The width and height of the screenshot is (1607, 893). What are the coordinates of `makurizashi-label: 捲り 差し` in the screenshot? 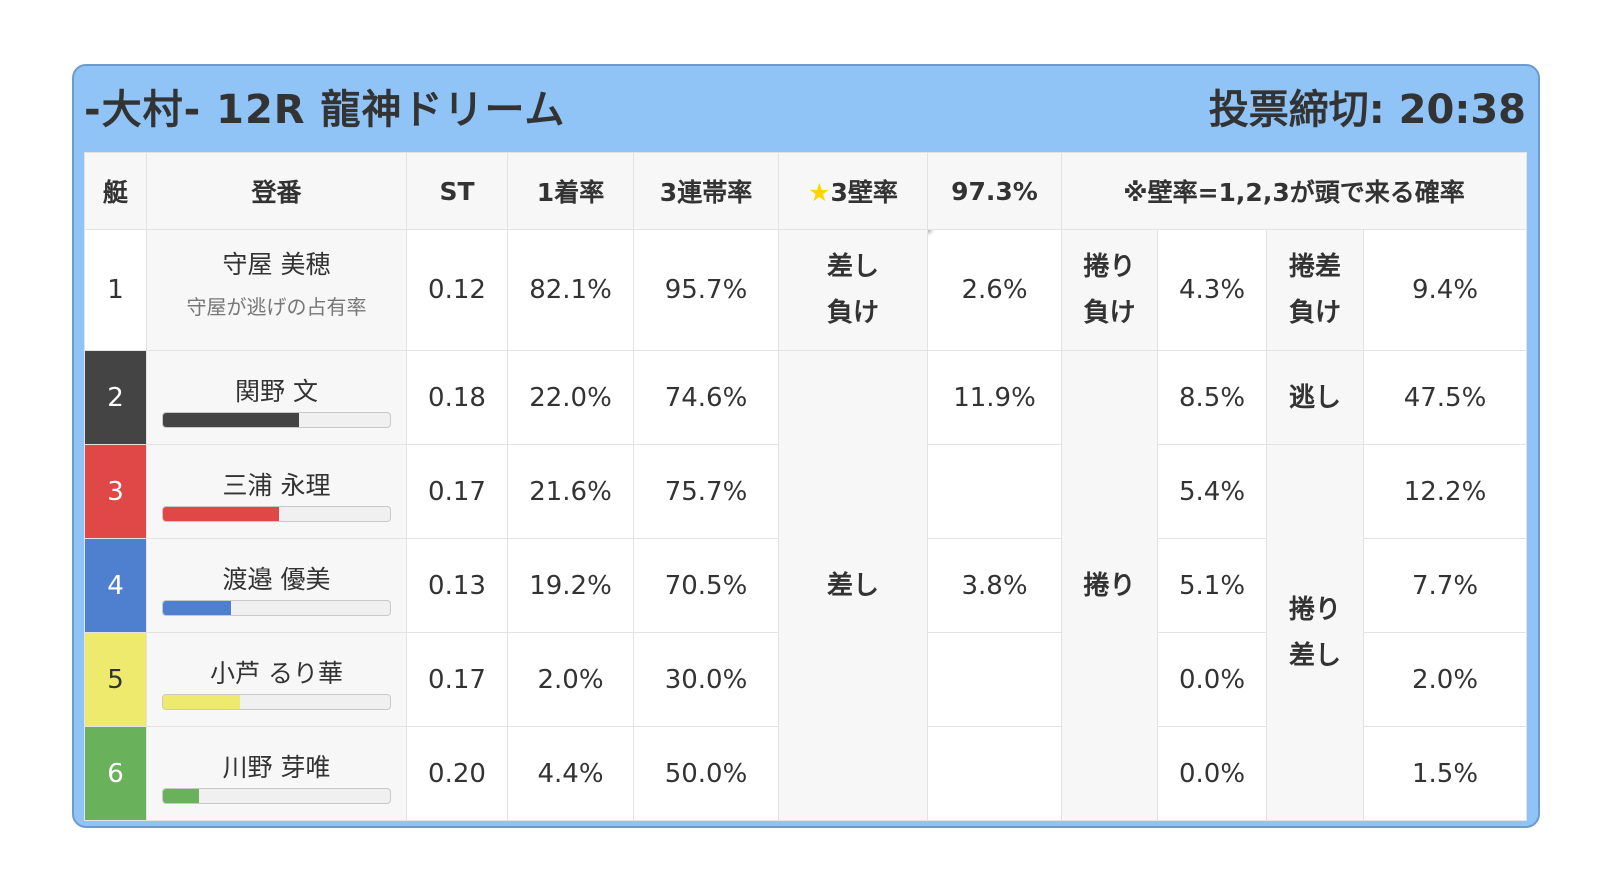 It's located at (1315, 632).